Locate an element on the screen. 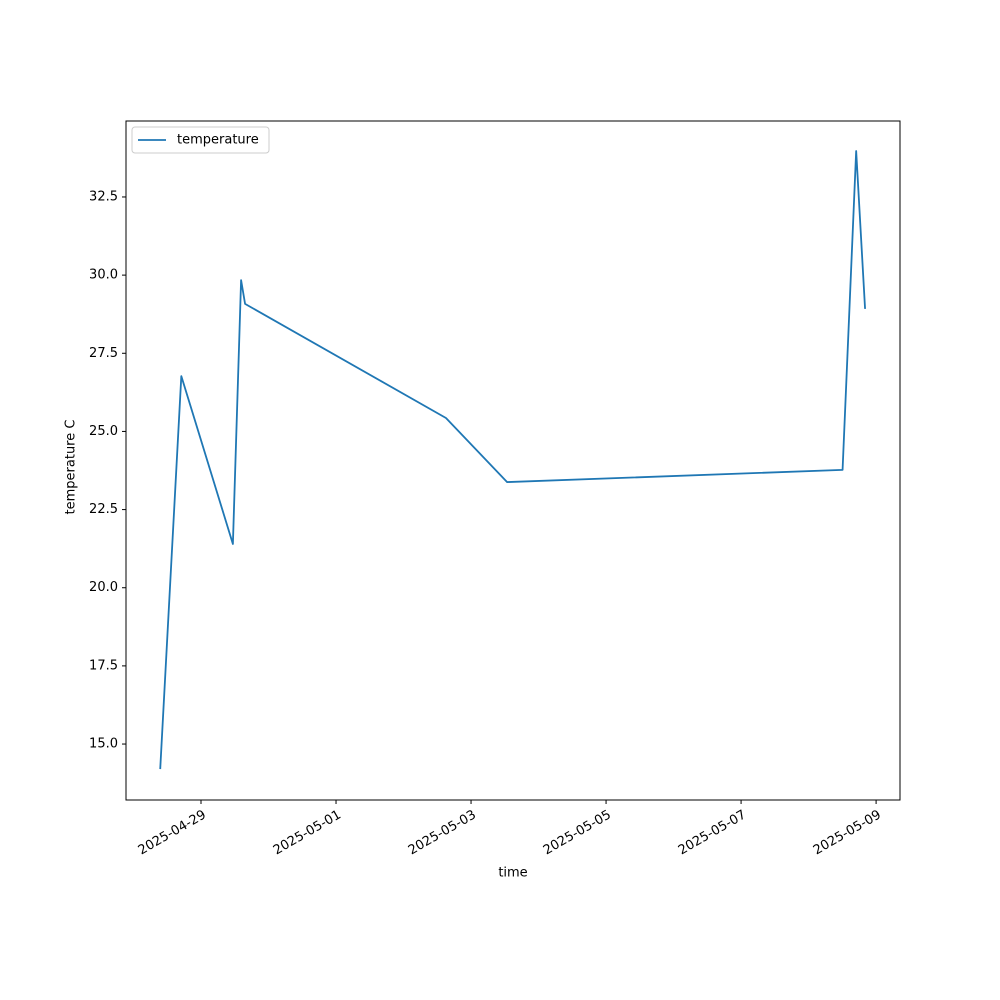  x-axis-label: time is located at coordinates (512, 873).